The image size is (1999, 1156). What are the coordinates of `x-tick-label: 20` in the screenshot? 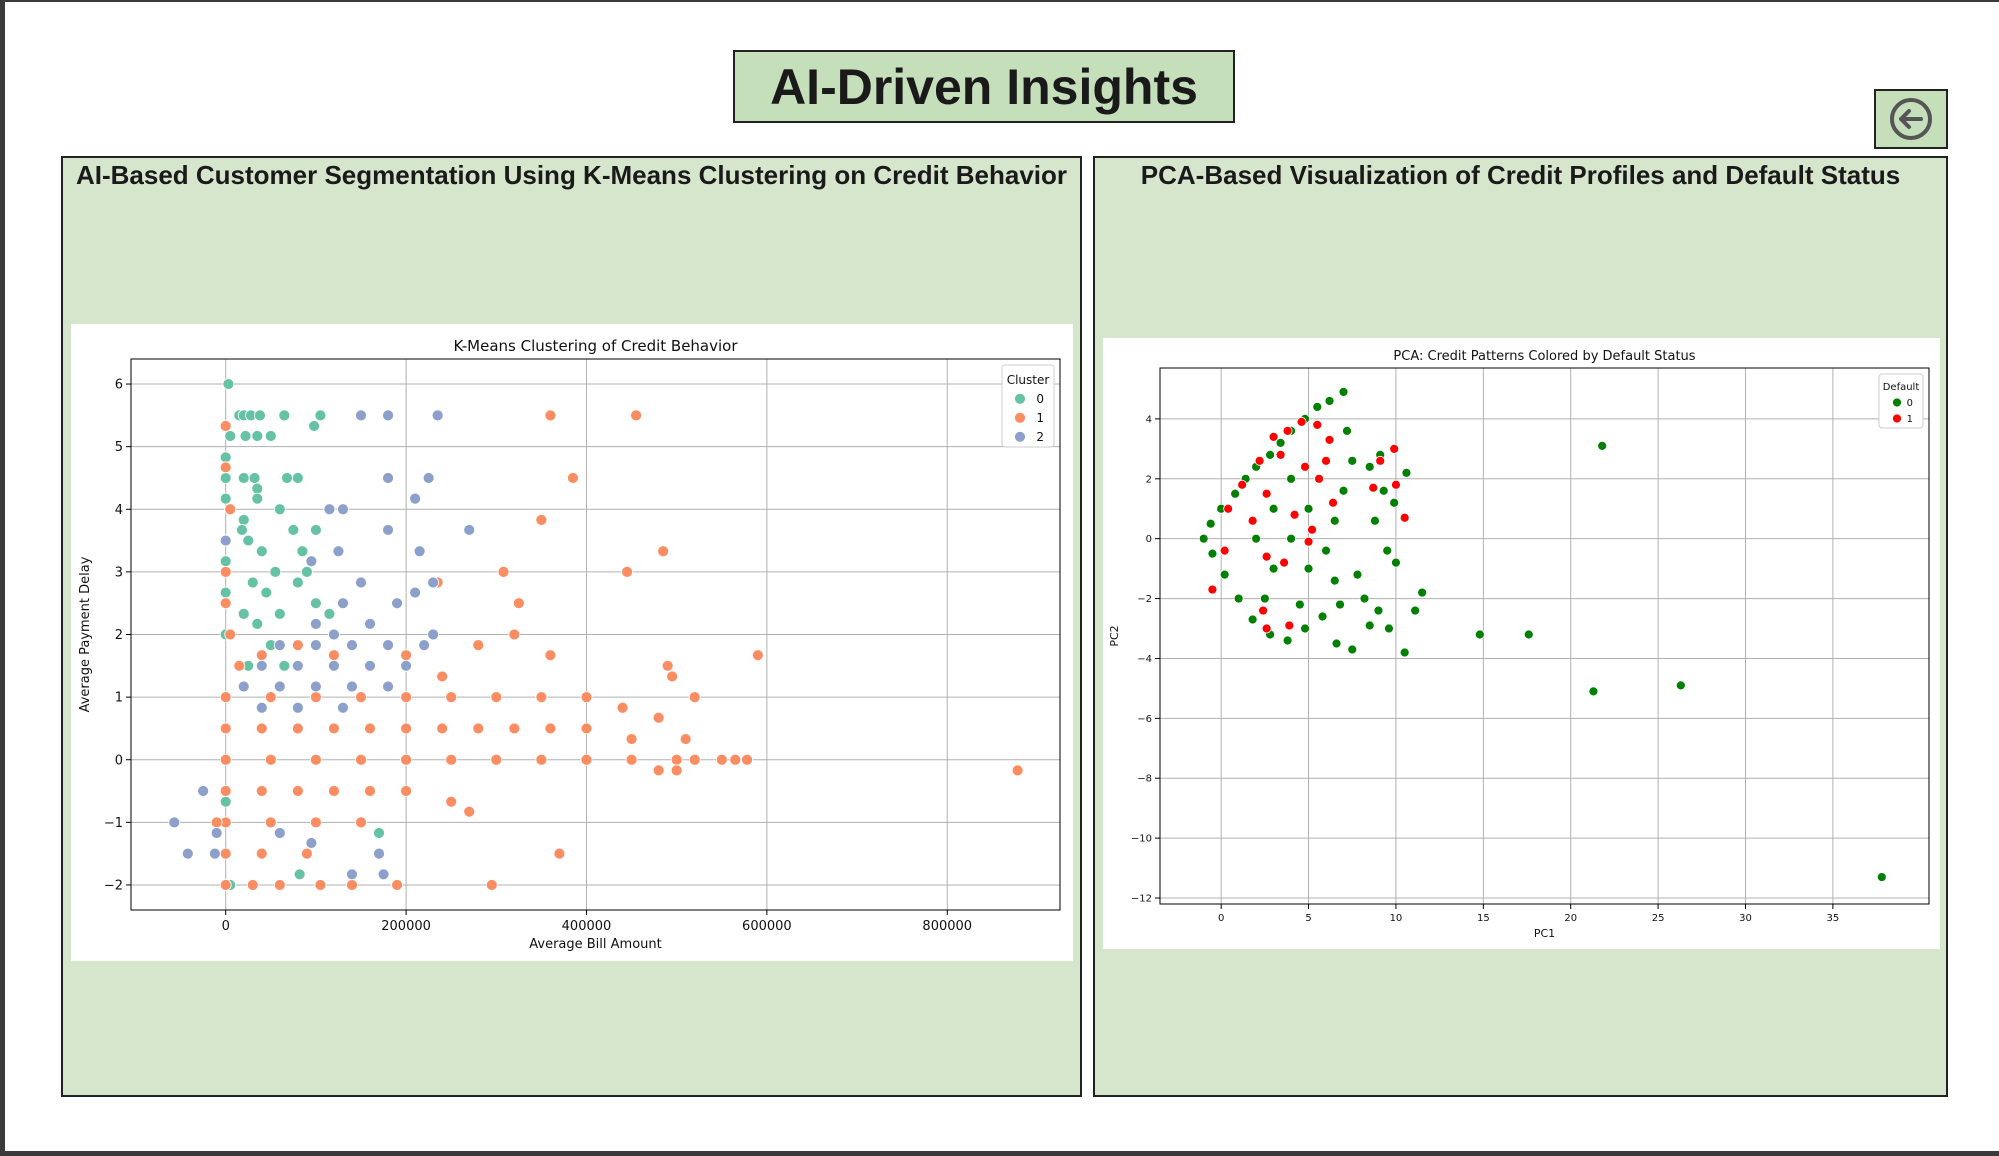 It's located at (1570, 918).